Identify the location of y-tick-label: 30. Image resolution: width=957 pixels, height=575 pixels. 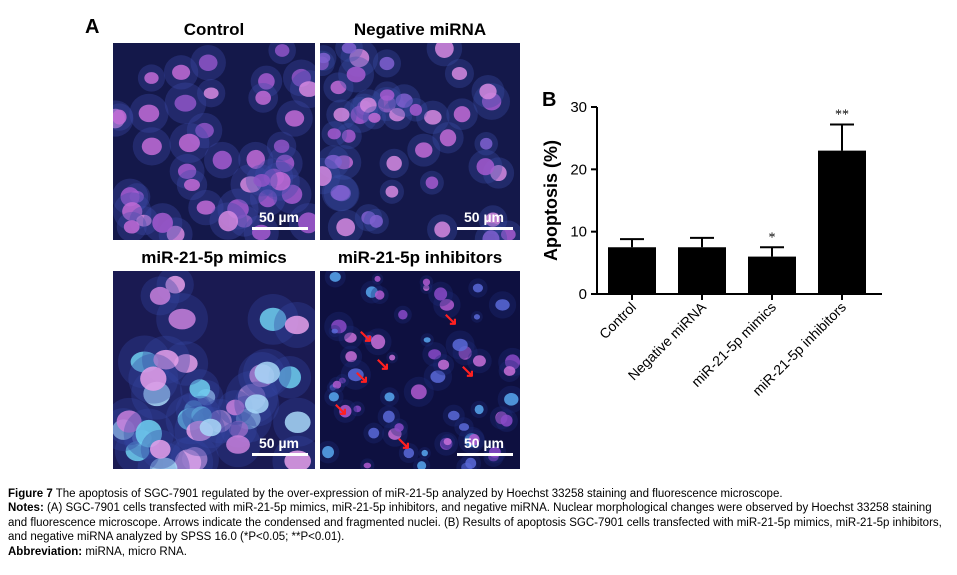
(578, 107).